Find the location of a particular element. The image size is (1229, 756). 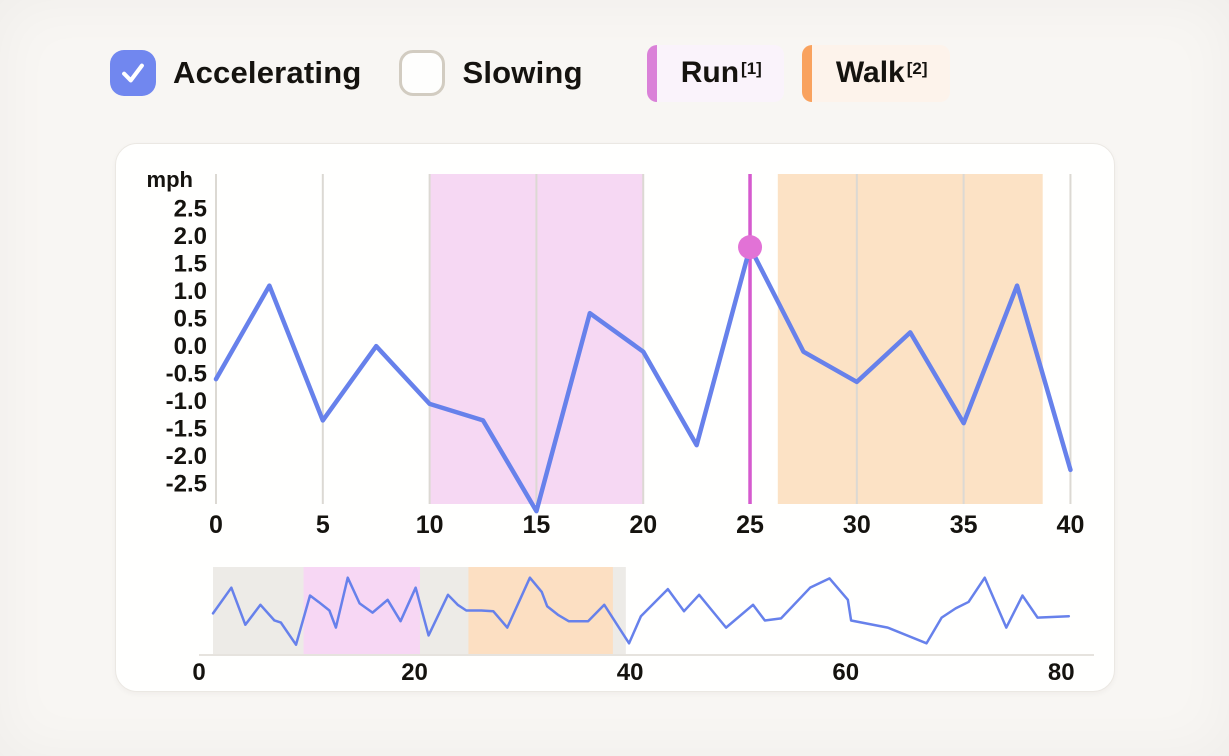

run-label: Run is located at coordinates (710, 72).